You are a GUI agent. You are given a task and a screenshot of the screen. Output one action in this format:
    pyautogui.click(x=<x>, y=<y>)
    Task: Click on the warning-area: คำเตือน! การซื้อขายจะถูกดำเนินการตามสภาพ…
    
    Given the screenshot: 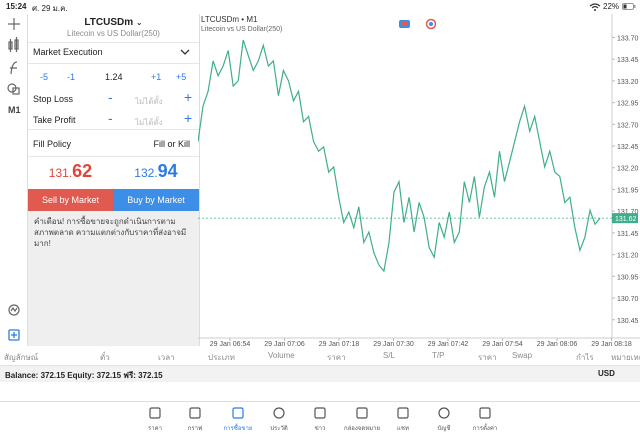 What is the action you would take?
    pyautogui.click(x=113, y=278)
    